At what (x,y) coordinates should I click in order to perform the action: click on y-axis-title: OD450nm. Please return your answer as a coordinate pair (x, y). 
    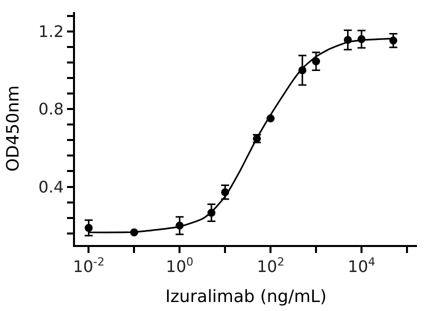
    Looking at the image, I should click on (13, 128).